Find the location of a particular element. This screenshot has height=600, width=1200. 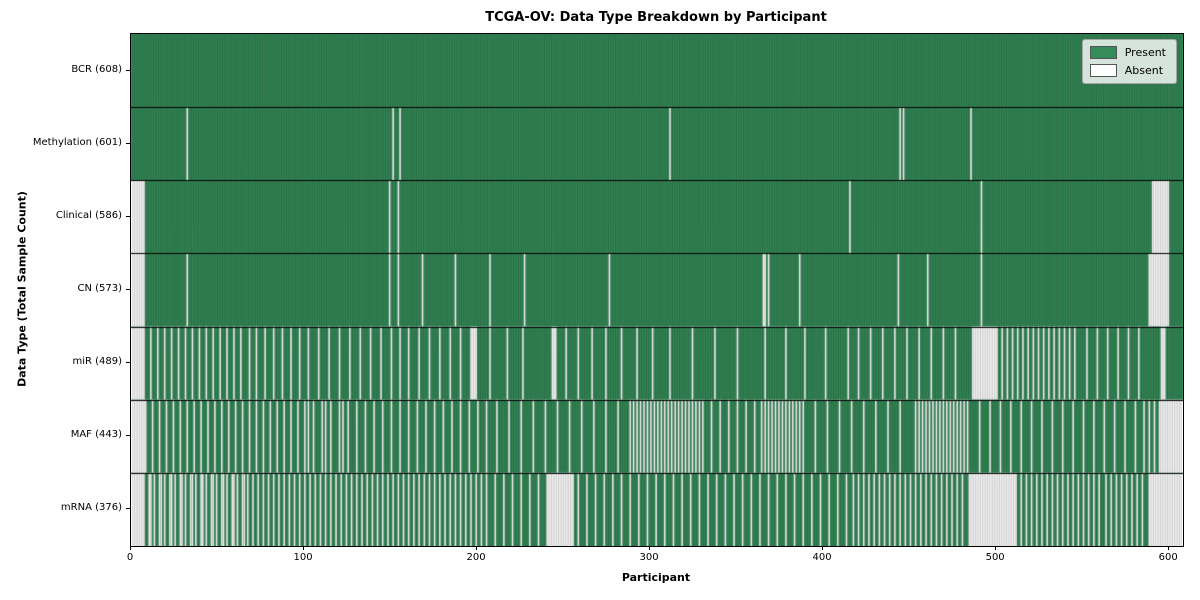

legend-present-label: Present is located at coordinates (1145, 52).